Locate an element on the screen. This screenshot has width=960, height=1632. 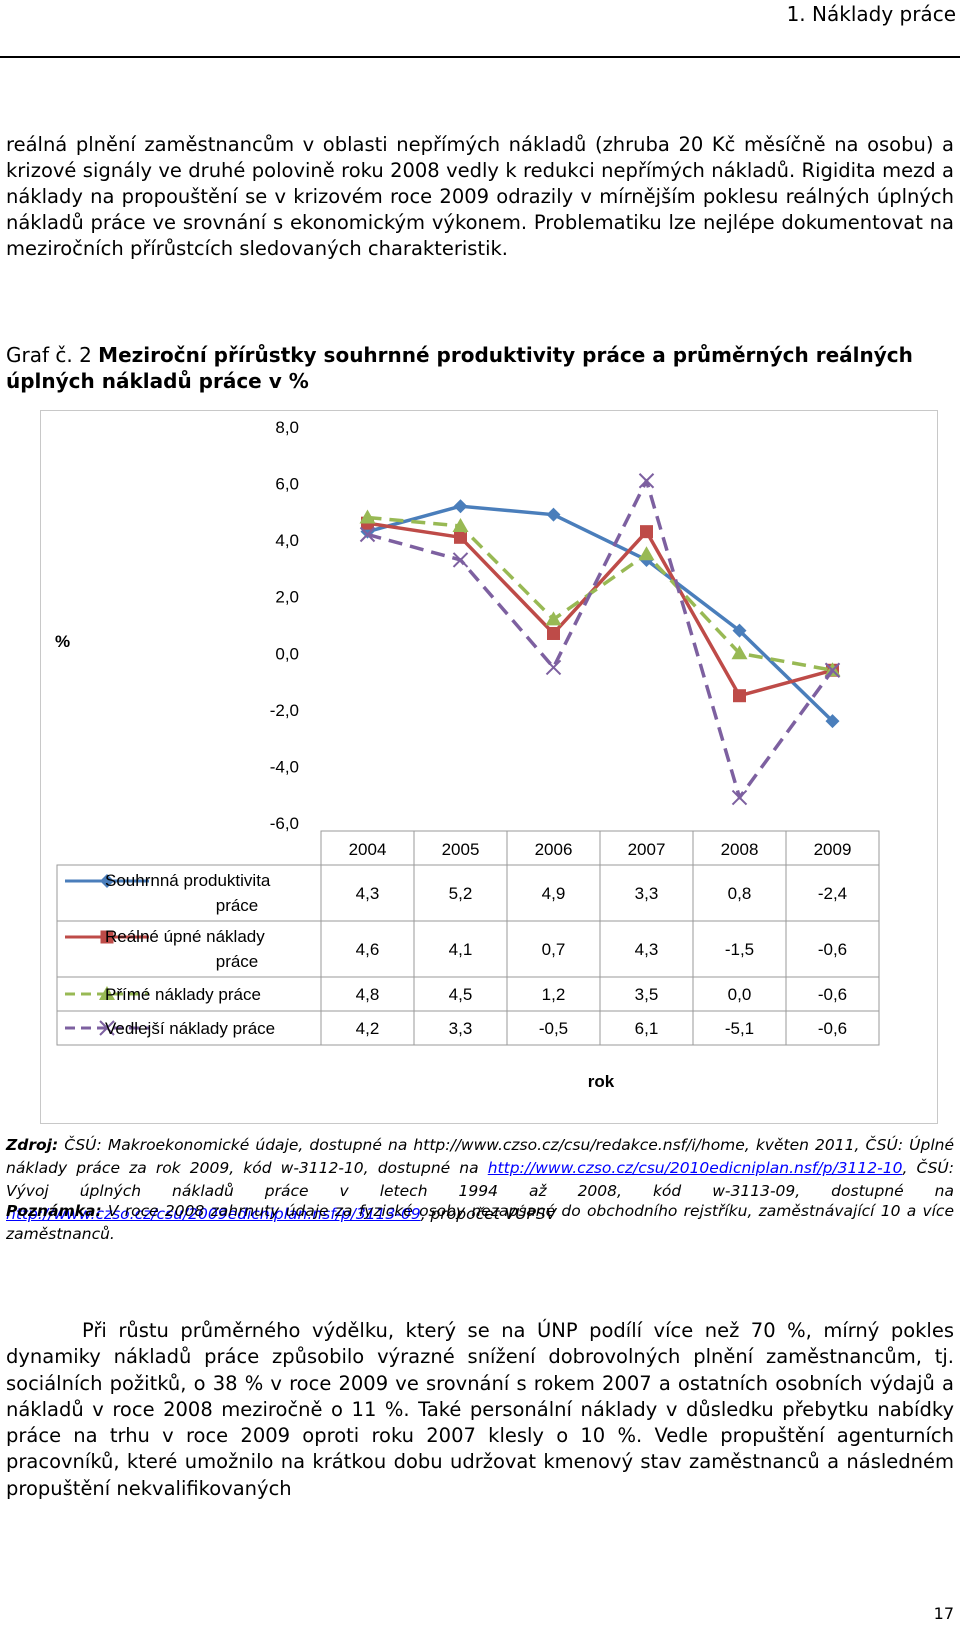
legend-series-name: Reálné úpné náklady práce is located at coordinates (185, 949).